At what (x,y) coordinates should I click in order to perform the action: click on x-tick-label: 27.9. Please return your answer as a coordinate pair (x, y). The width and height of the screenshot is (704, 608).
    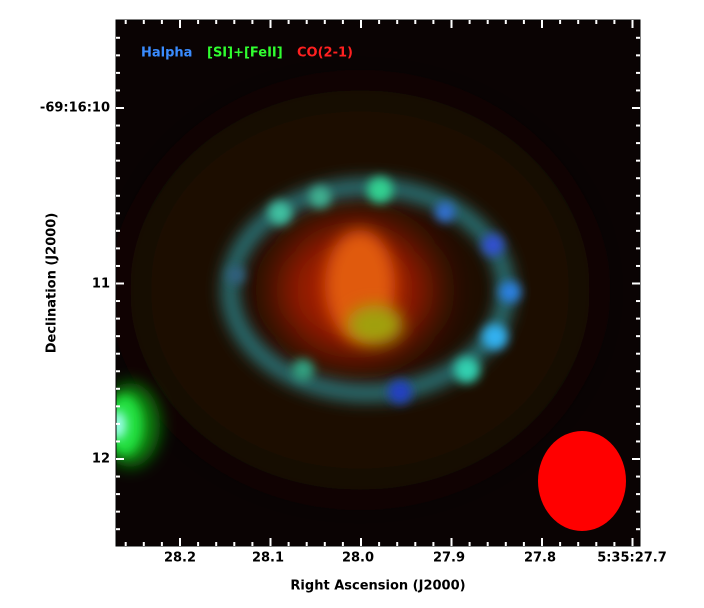
    Looking at the image, I should click on (449, 558).